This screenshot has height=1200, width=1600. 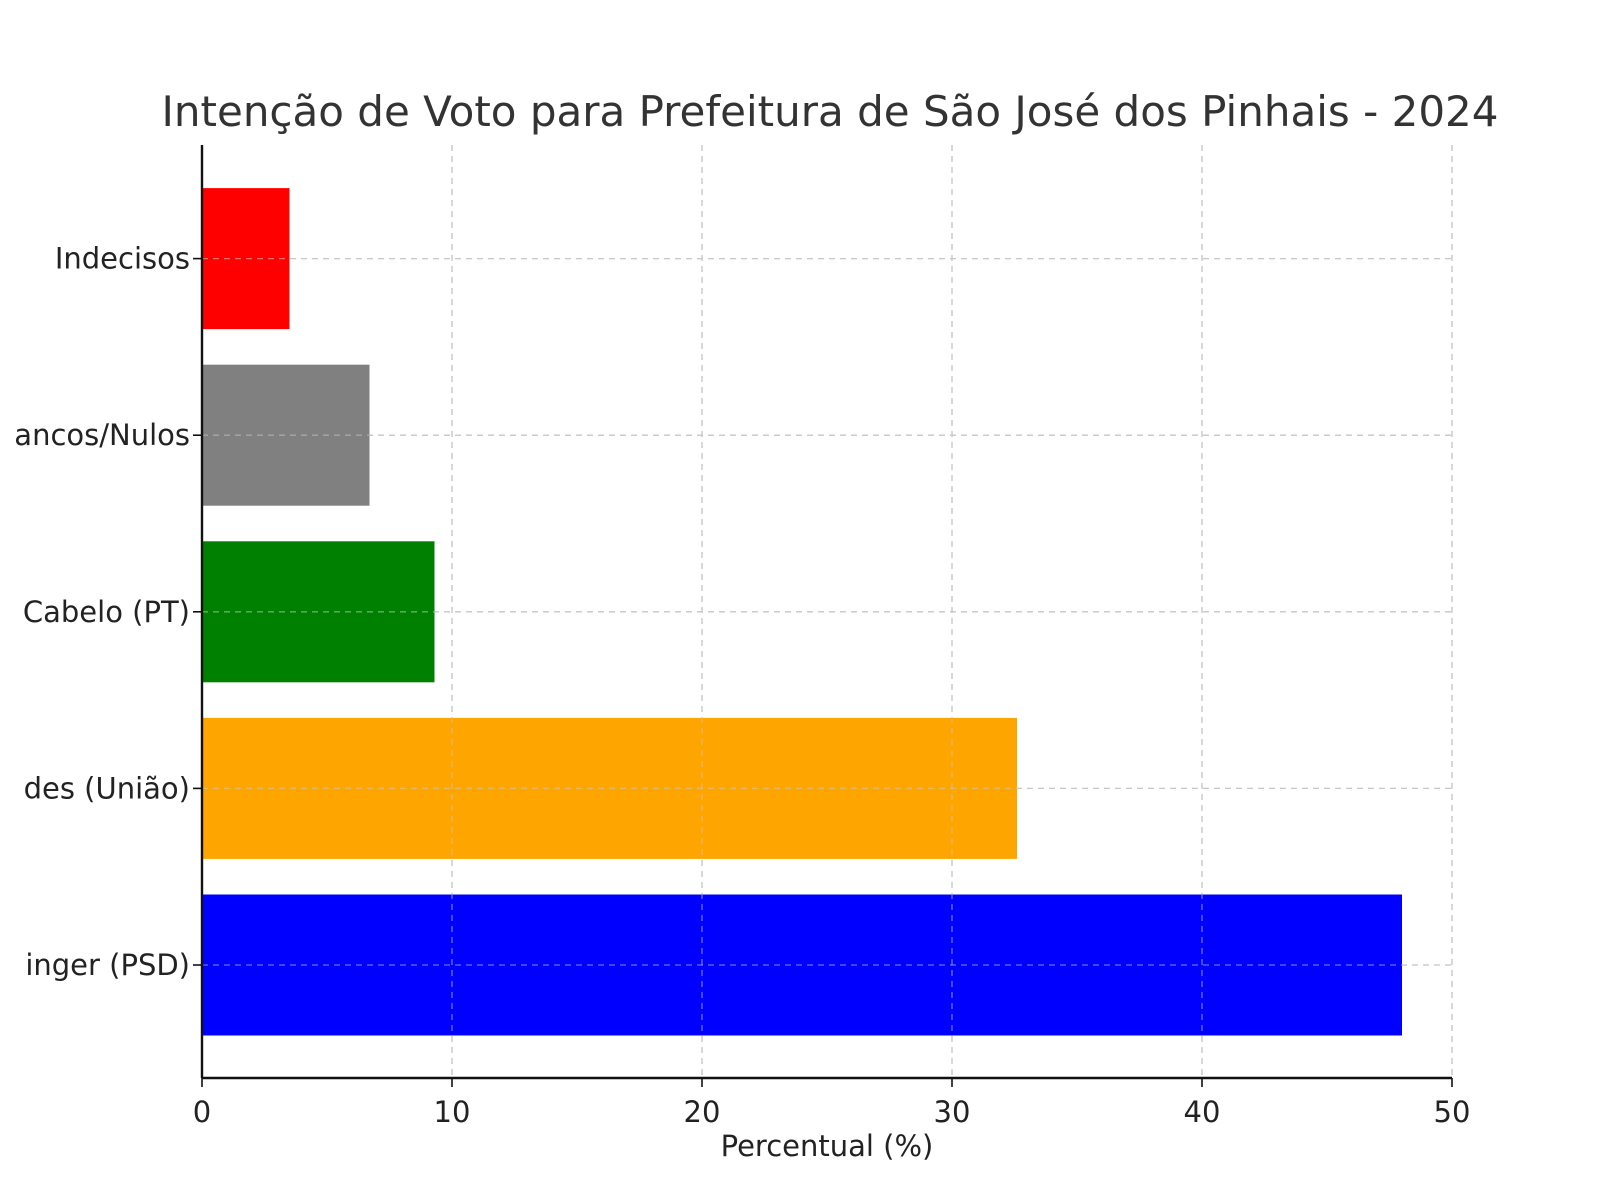 I want to click on x-tick-label: 40, so click(x=1202, y=1112).